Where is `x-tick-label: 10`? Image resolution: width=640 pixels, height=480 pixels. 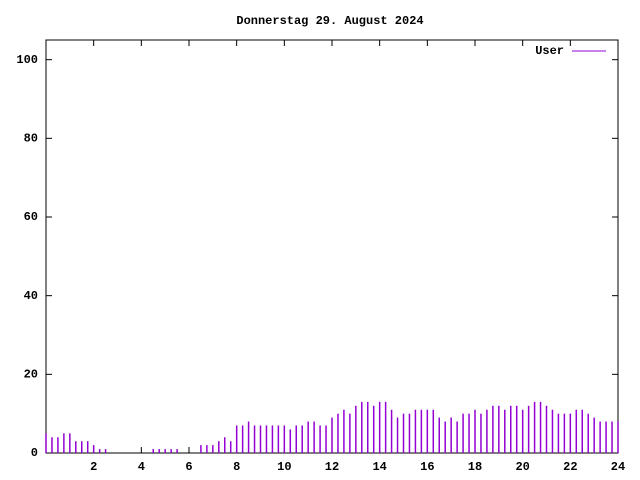 x-tick-label: 10 is located at coordinates (284, 467).